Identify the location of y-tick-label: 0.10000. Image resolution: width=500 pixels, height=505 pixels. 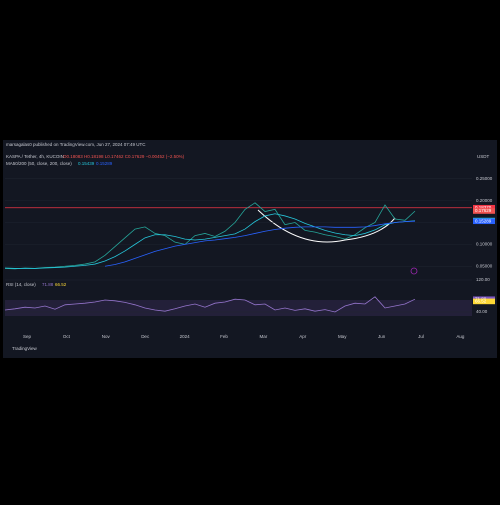
(484, 244).